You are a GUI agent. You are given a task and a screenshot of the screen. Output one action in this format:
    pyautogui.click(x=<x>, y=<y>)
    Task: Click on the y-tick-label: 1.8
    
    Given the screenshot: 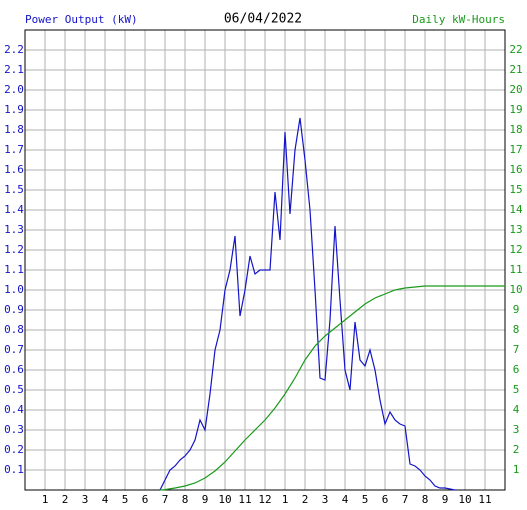 What is the action you would take?
    pyautogui.click(x=14, y=129)
    